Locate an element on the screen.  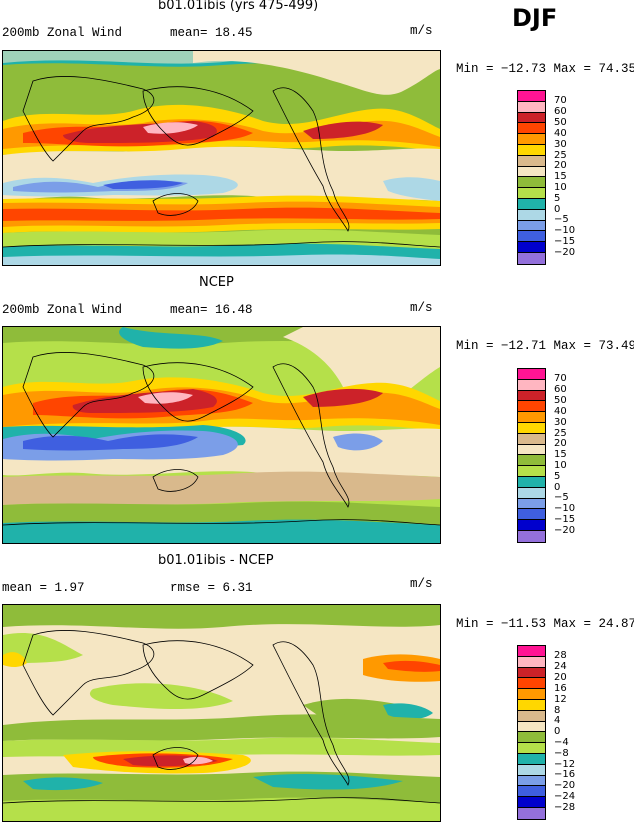
colorbar-label: 24 is located at coordinates (560, 666).